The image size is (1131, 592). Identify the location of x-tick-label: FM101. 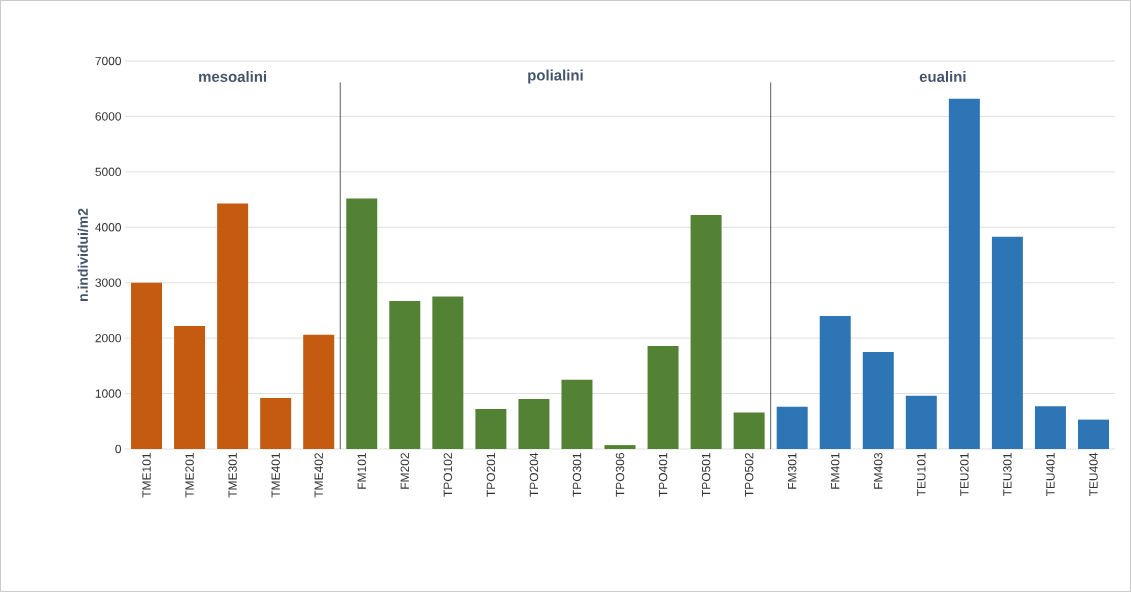
(361, 471).